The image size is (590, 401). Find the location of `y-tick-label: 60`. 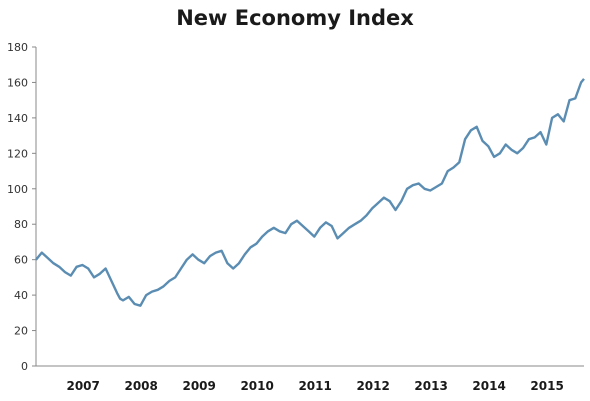

y-tick-label: 60 is located at coordinates (21, 260).